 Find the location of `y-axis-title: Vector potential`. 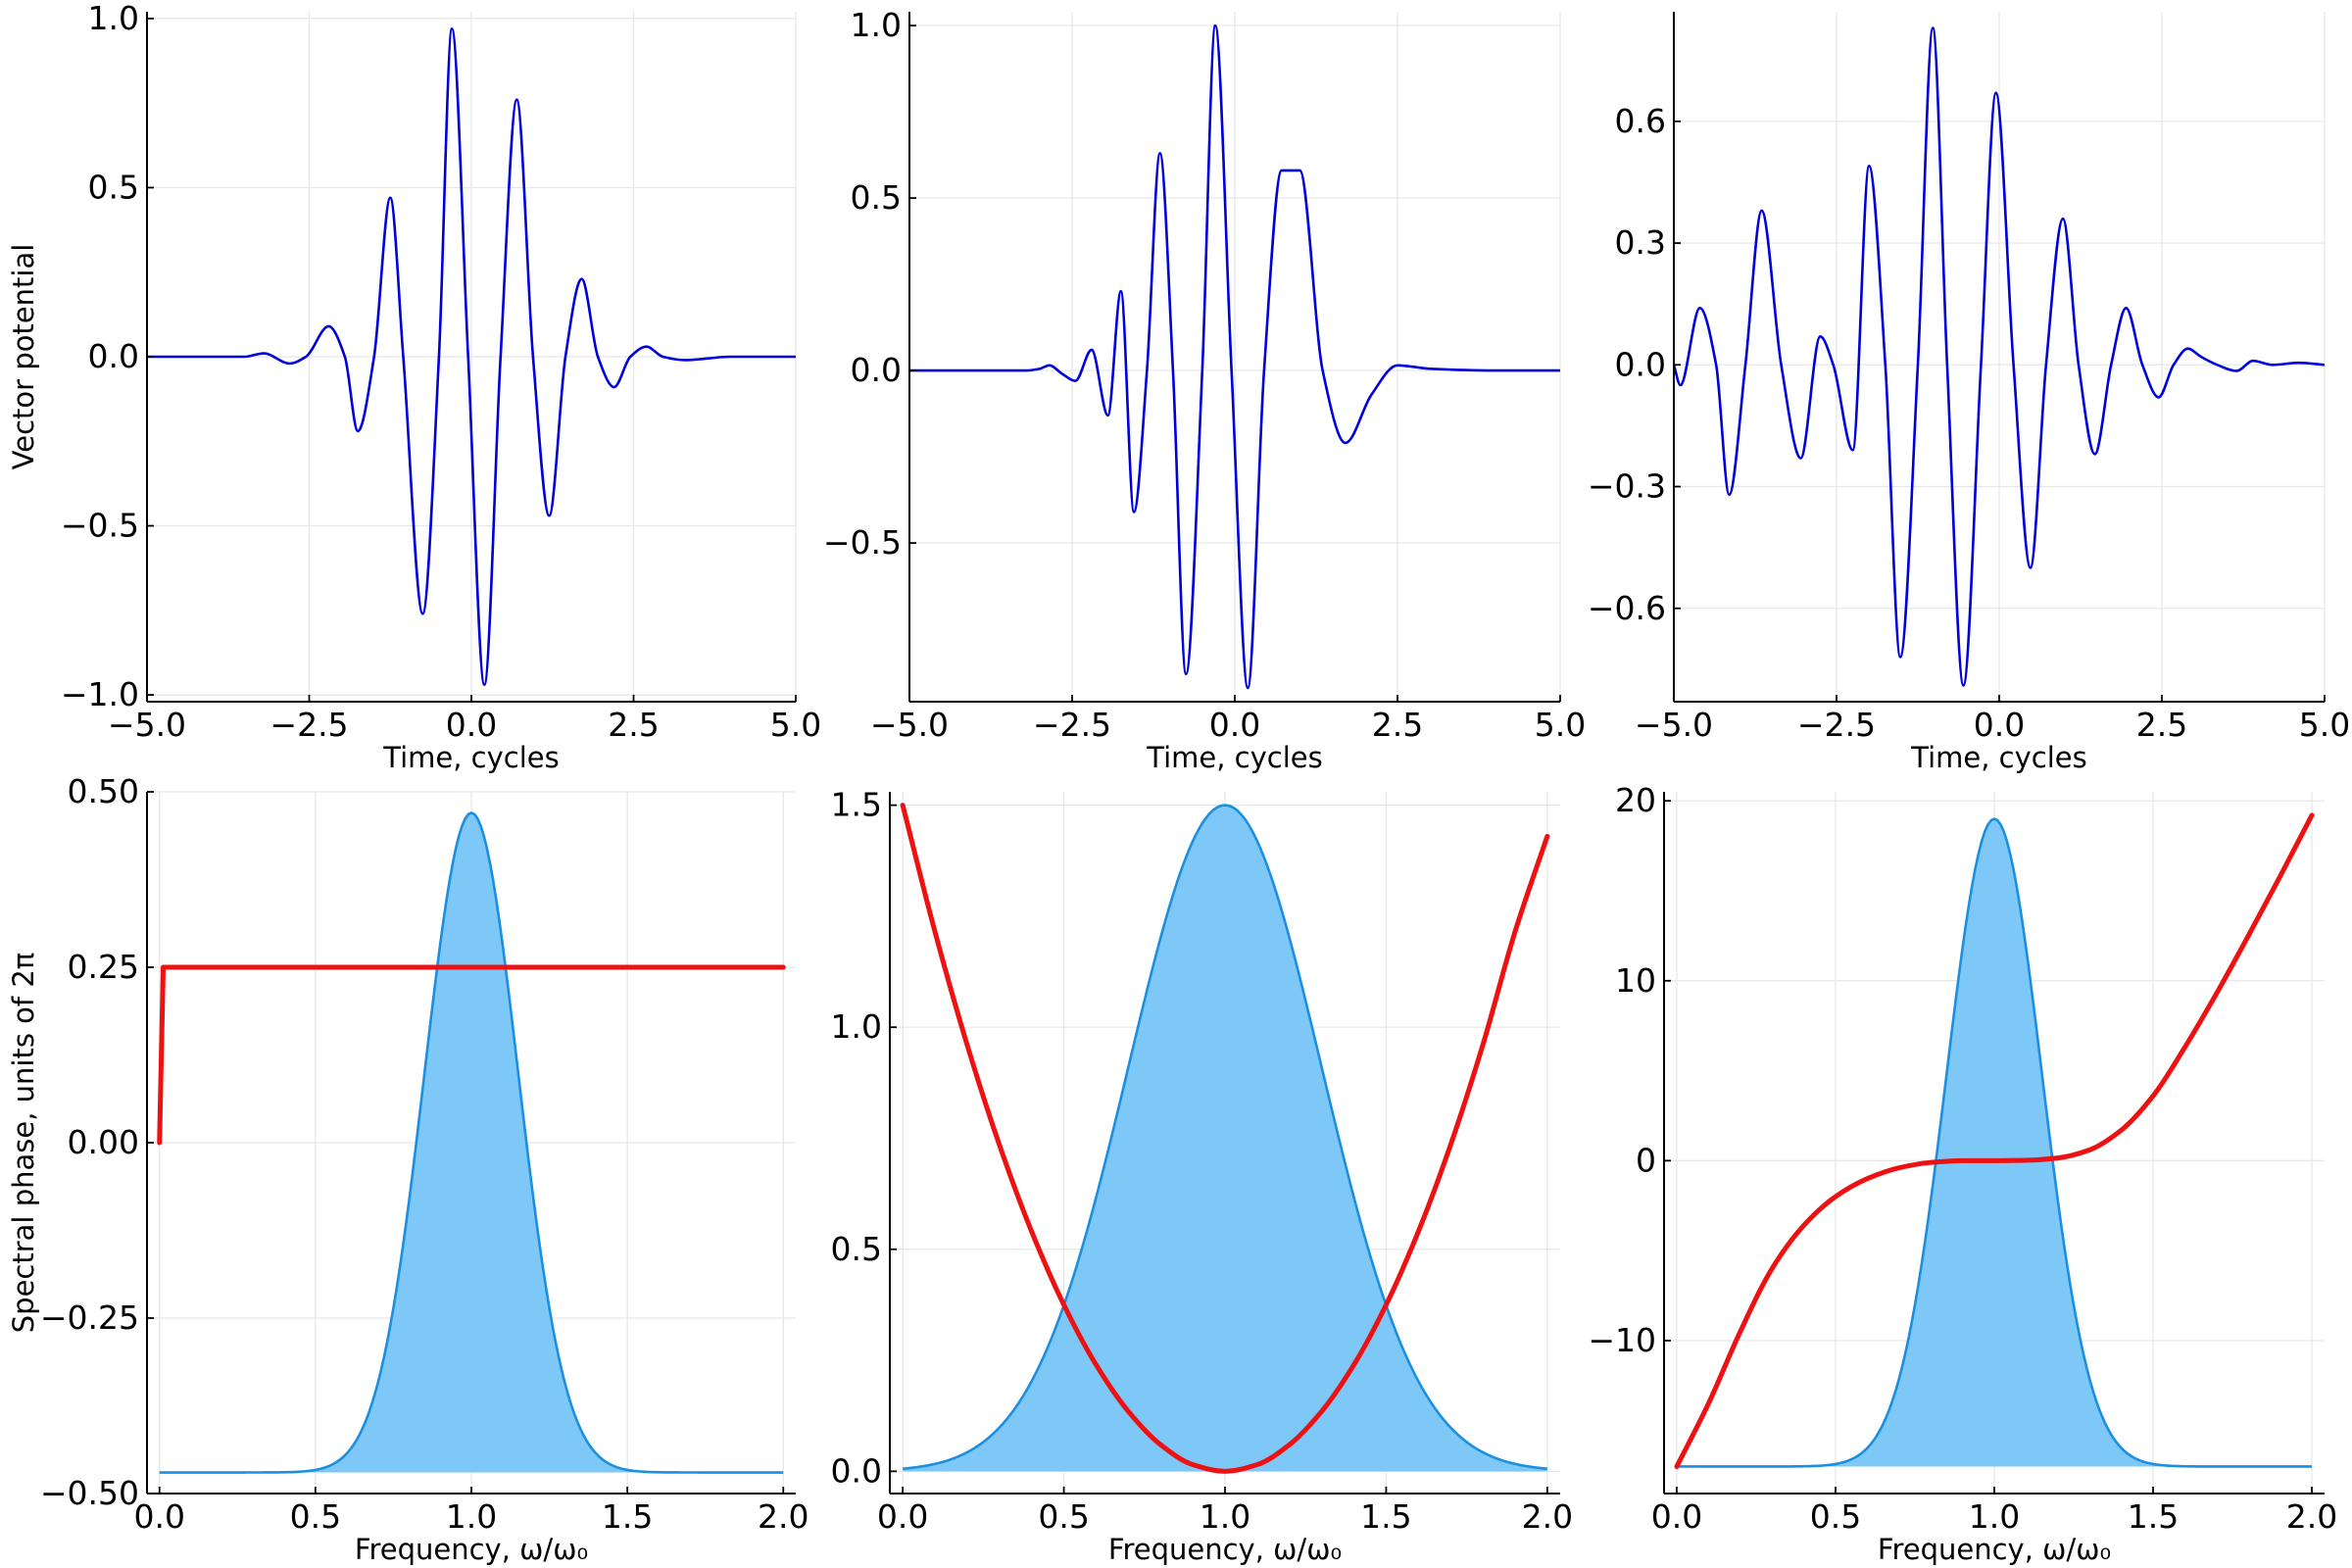

y-axis-title: Vector potential is located at coordinates (23, 357).